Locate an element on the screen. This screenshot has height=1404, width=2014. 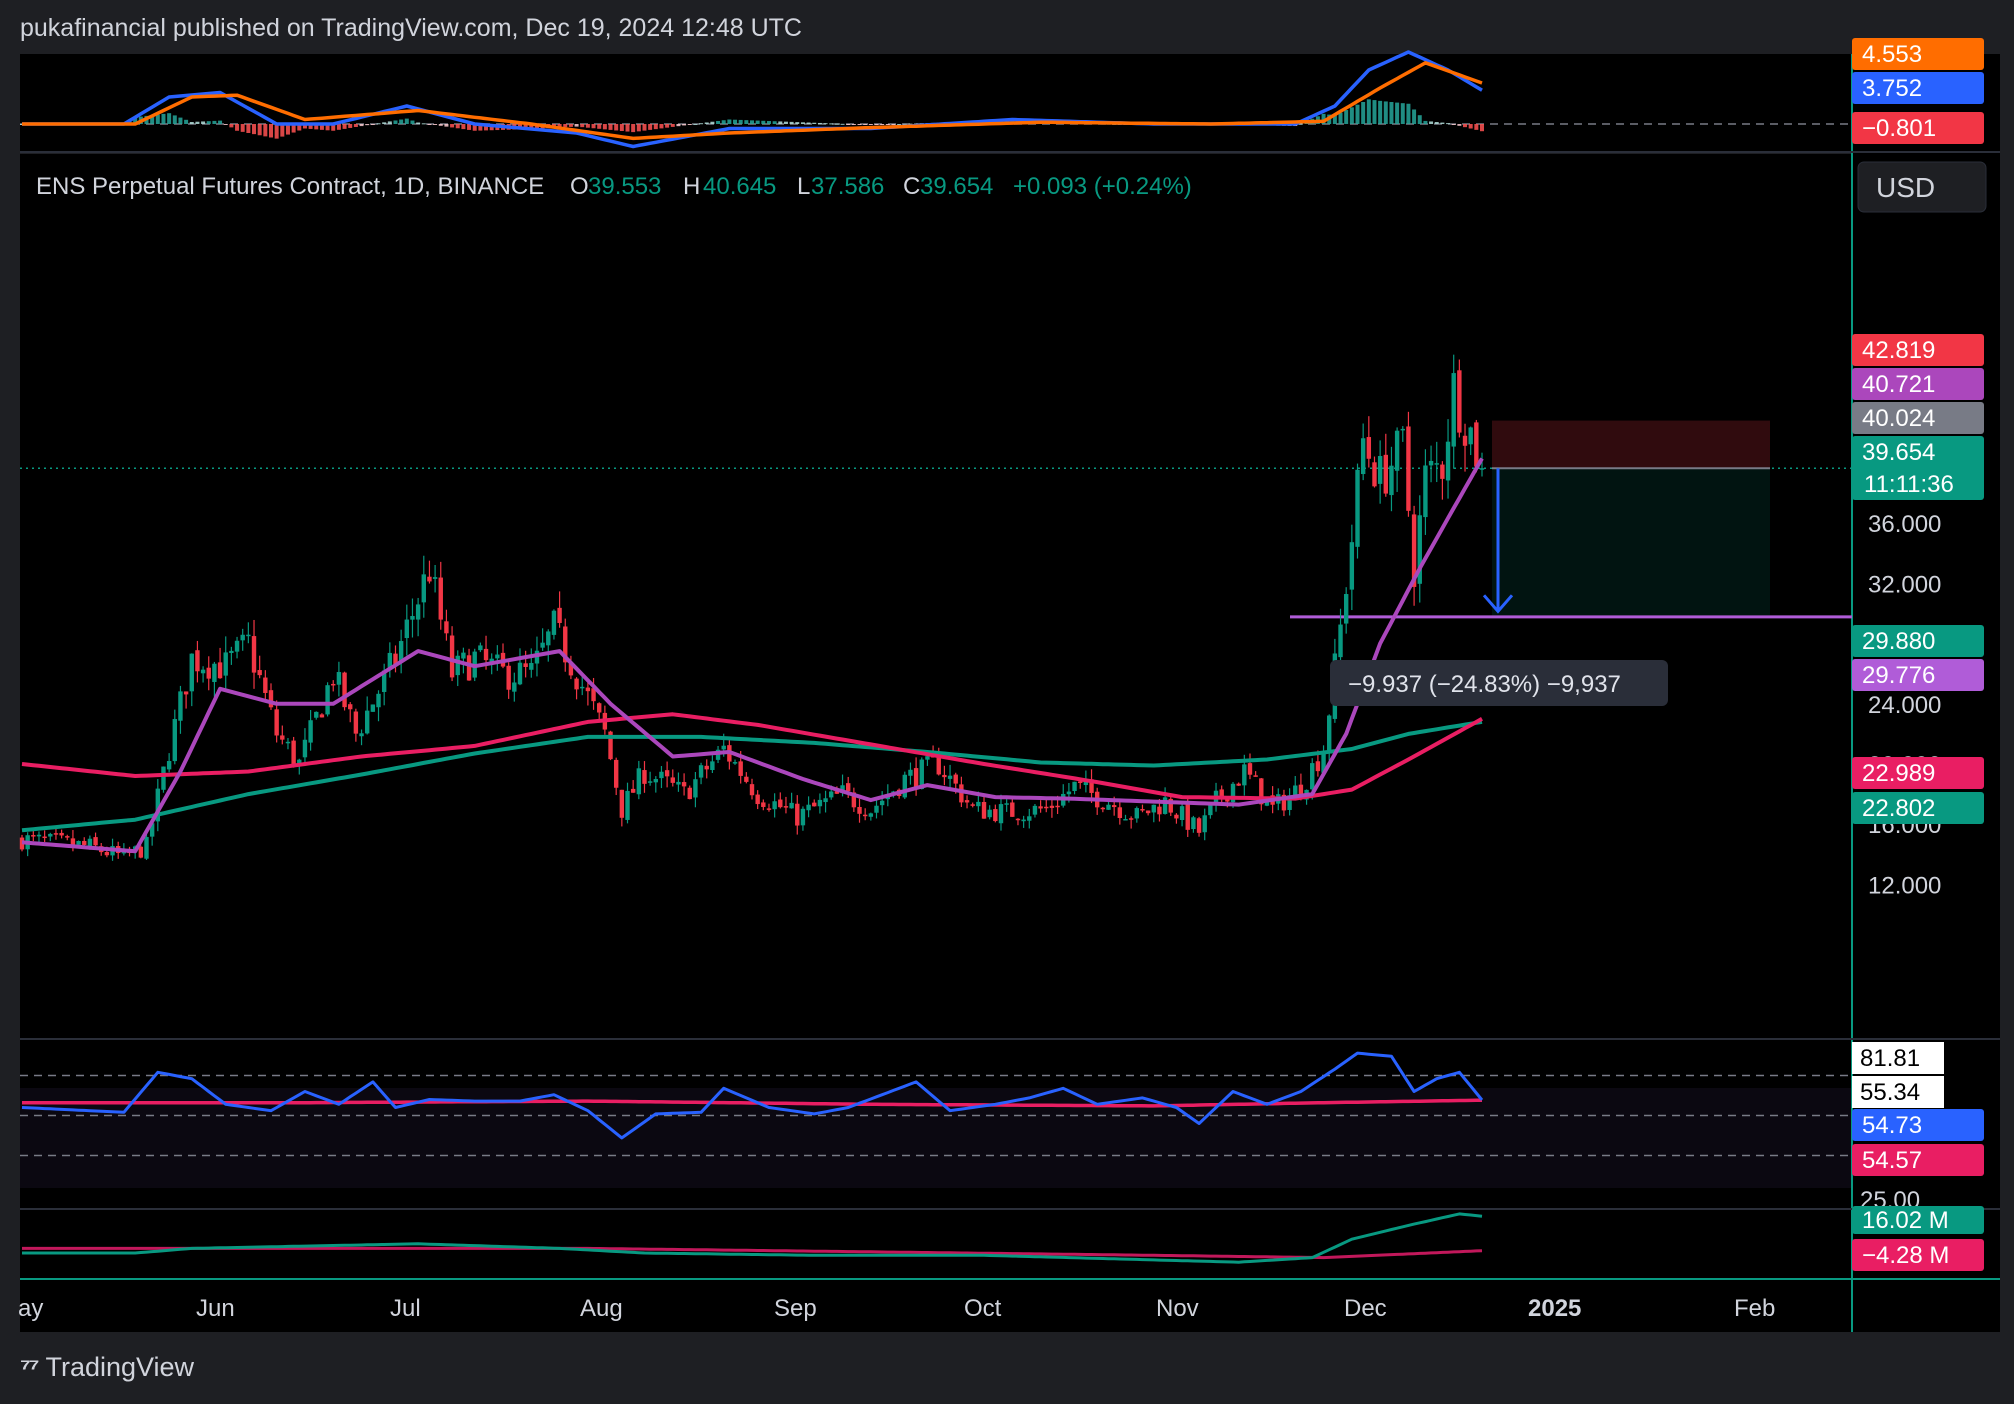
macd-line-marker-box is located at coordinates (1918, 88).